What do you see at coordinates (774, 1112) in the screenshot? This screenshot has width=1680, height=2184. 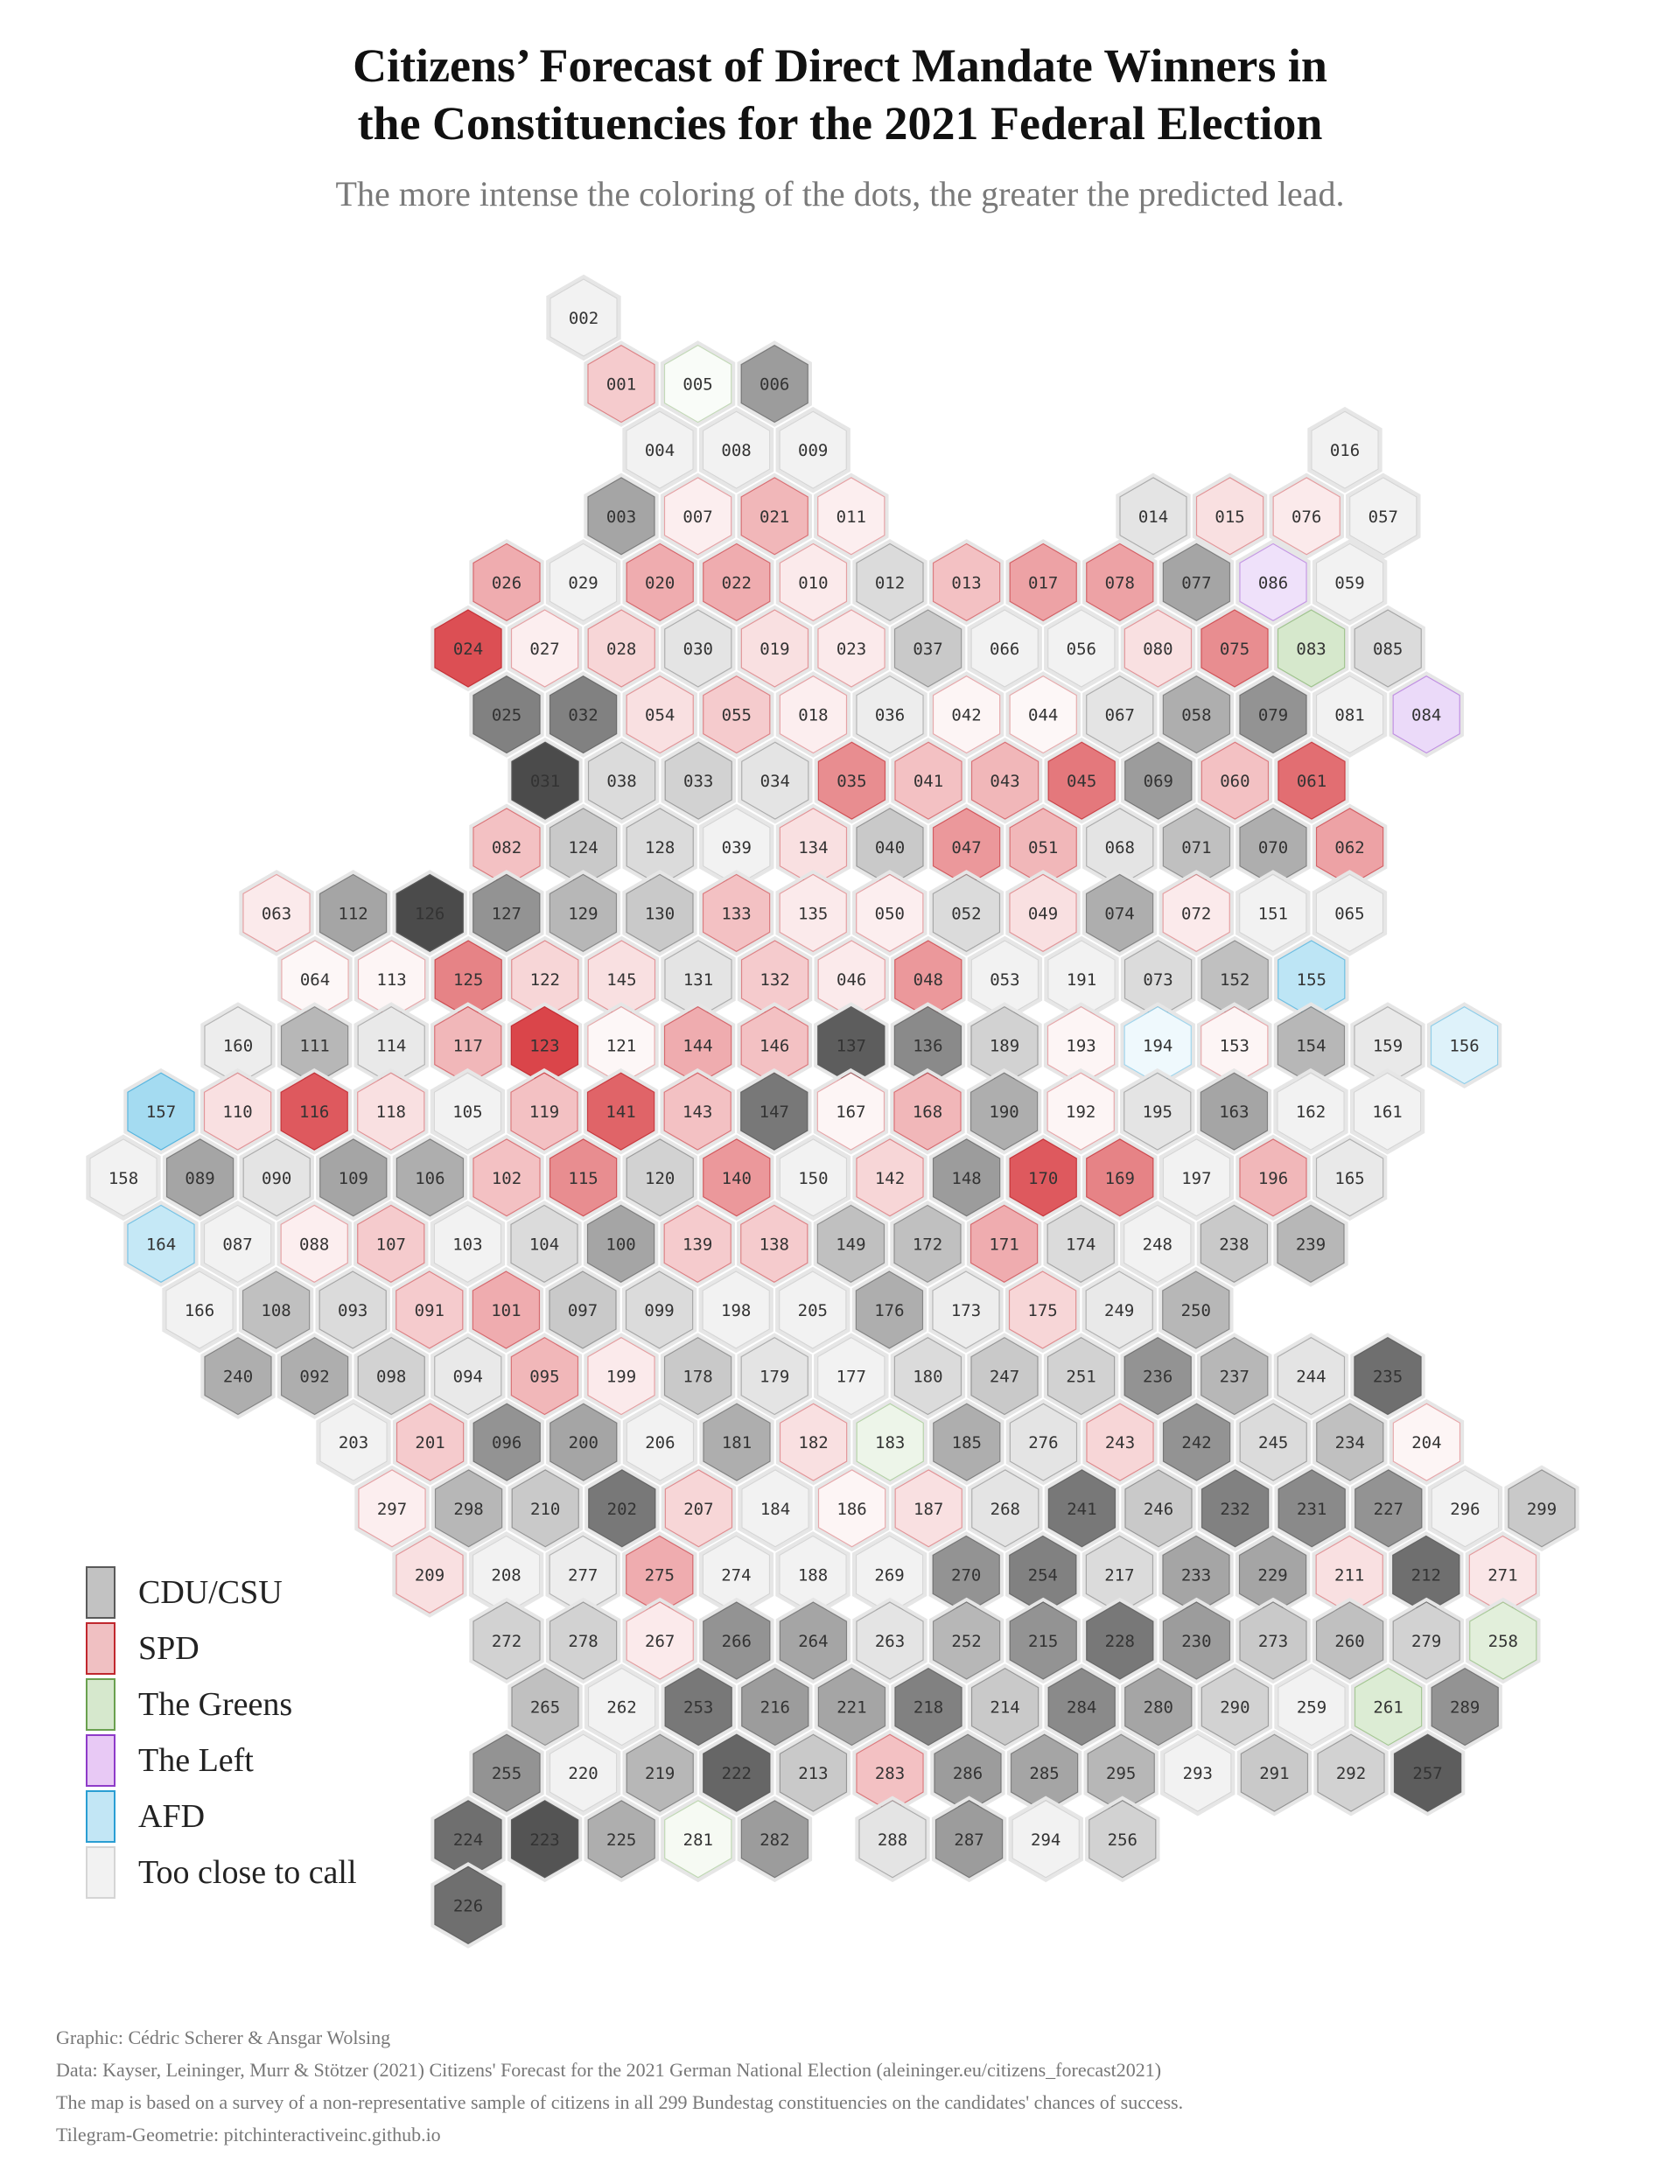 I see `constituency-label: 147` at bounding box center [774, 1112].